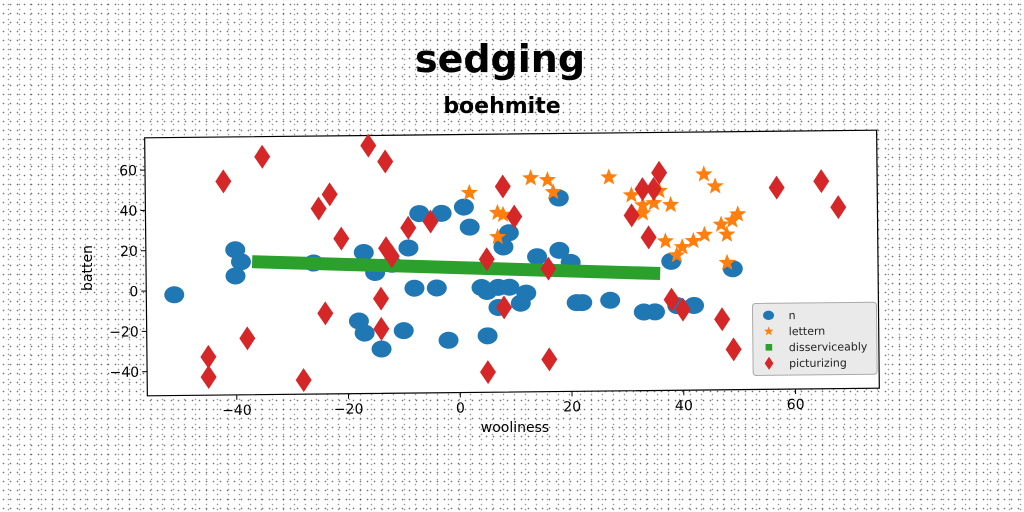  I want to click on x-tick-label: −40, so click(237, 411).